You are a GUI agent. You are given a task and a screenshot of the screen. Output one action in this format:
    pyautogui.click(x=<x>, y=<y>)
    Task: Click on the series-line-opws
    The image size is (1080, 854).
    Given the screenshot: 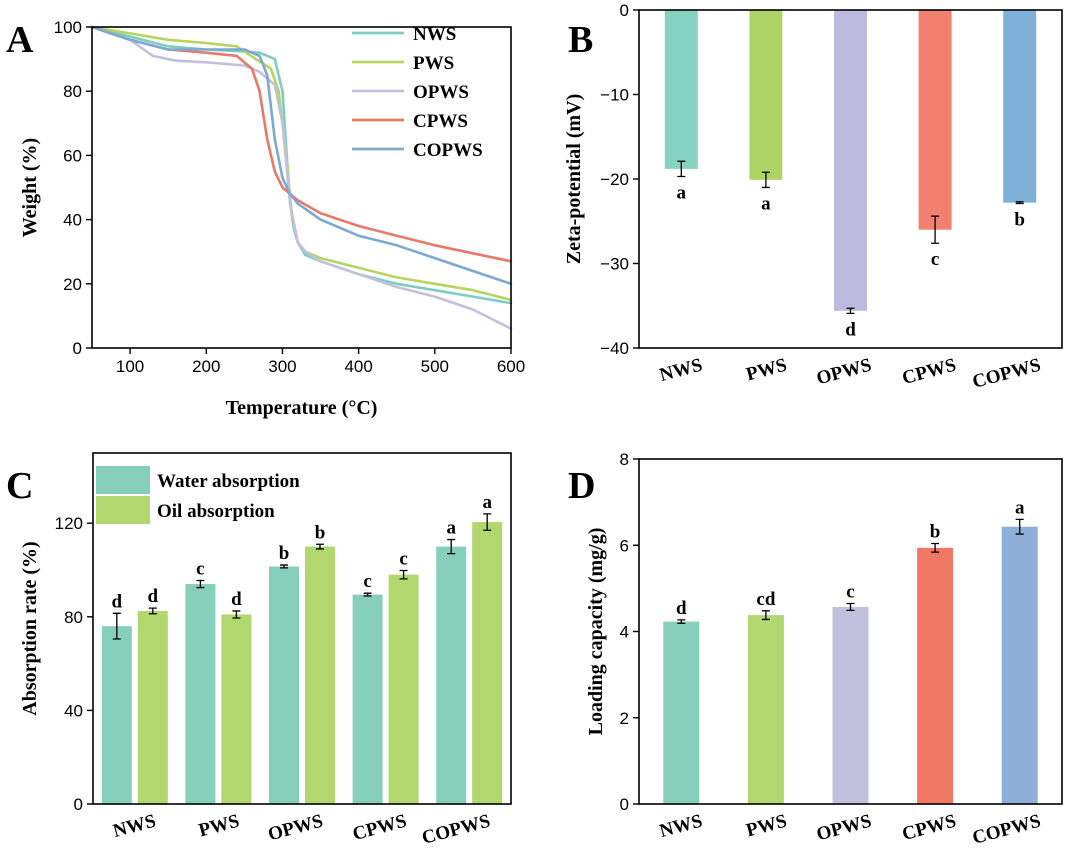 What is the action you would take?
    pyautogui.click(x=301, y=178)
    